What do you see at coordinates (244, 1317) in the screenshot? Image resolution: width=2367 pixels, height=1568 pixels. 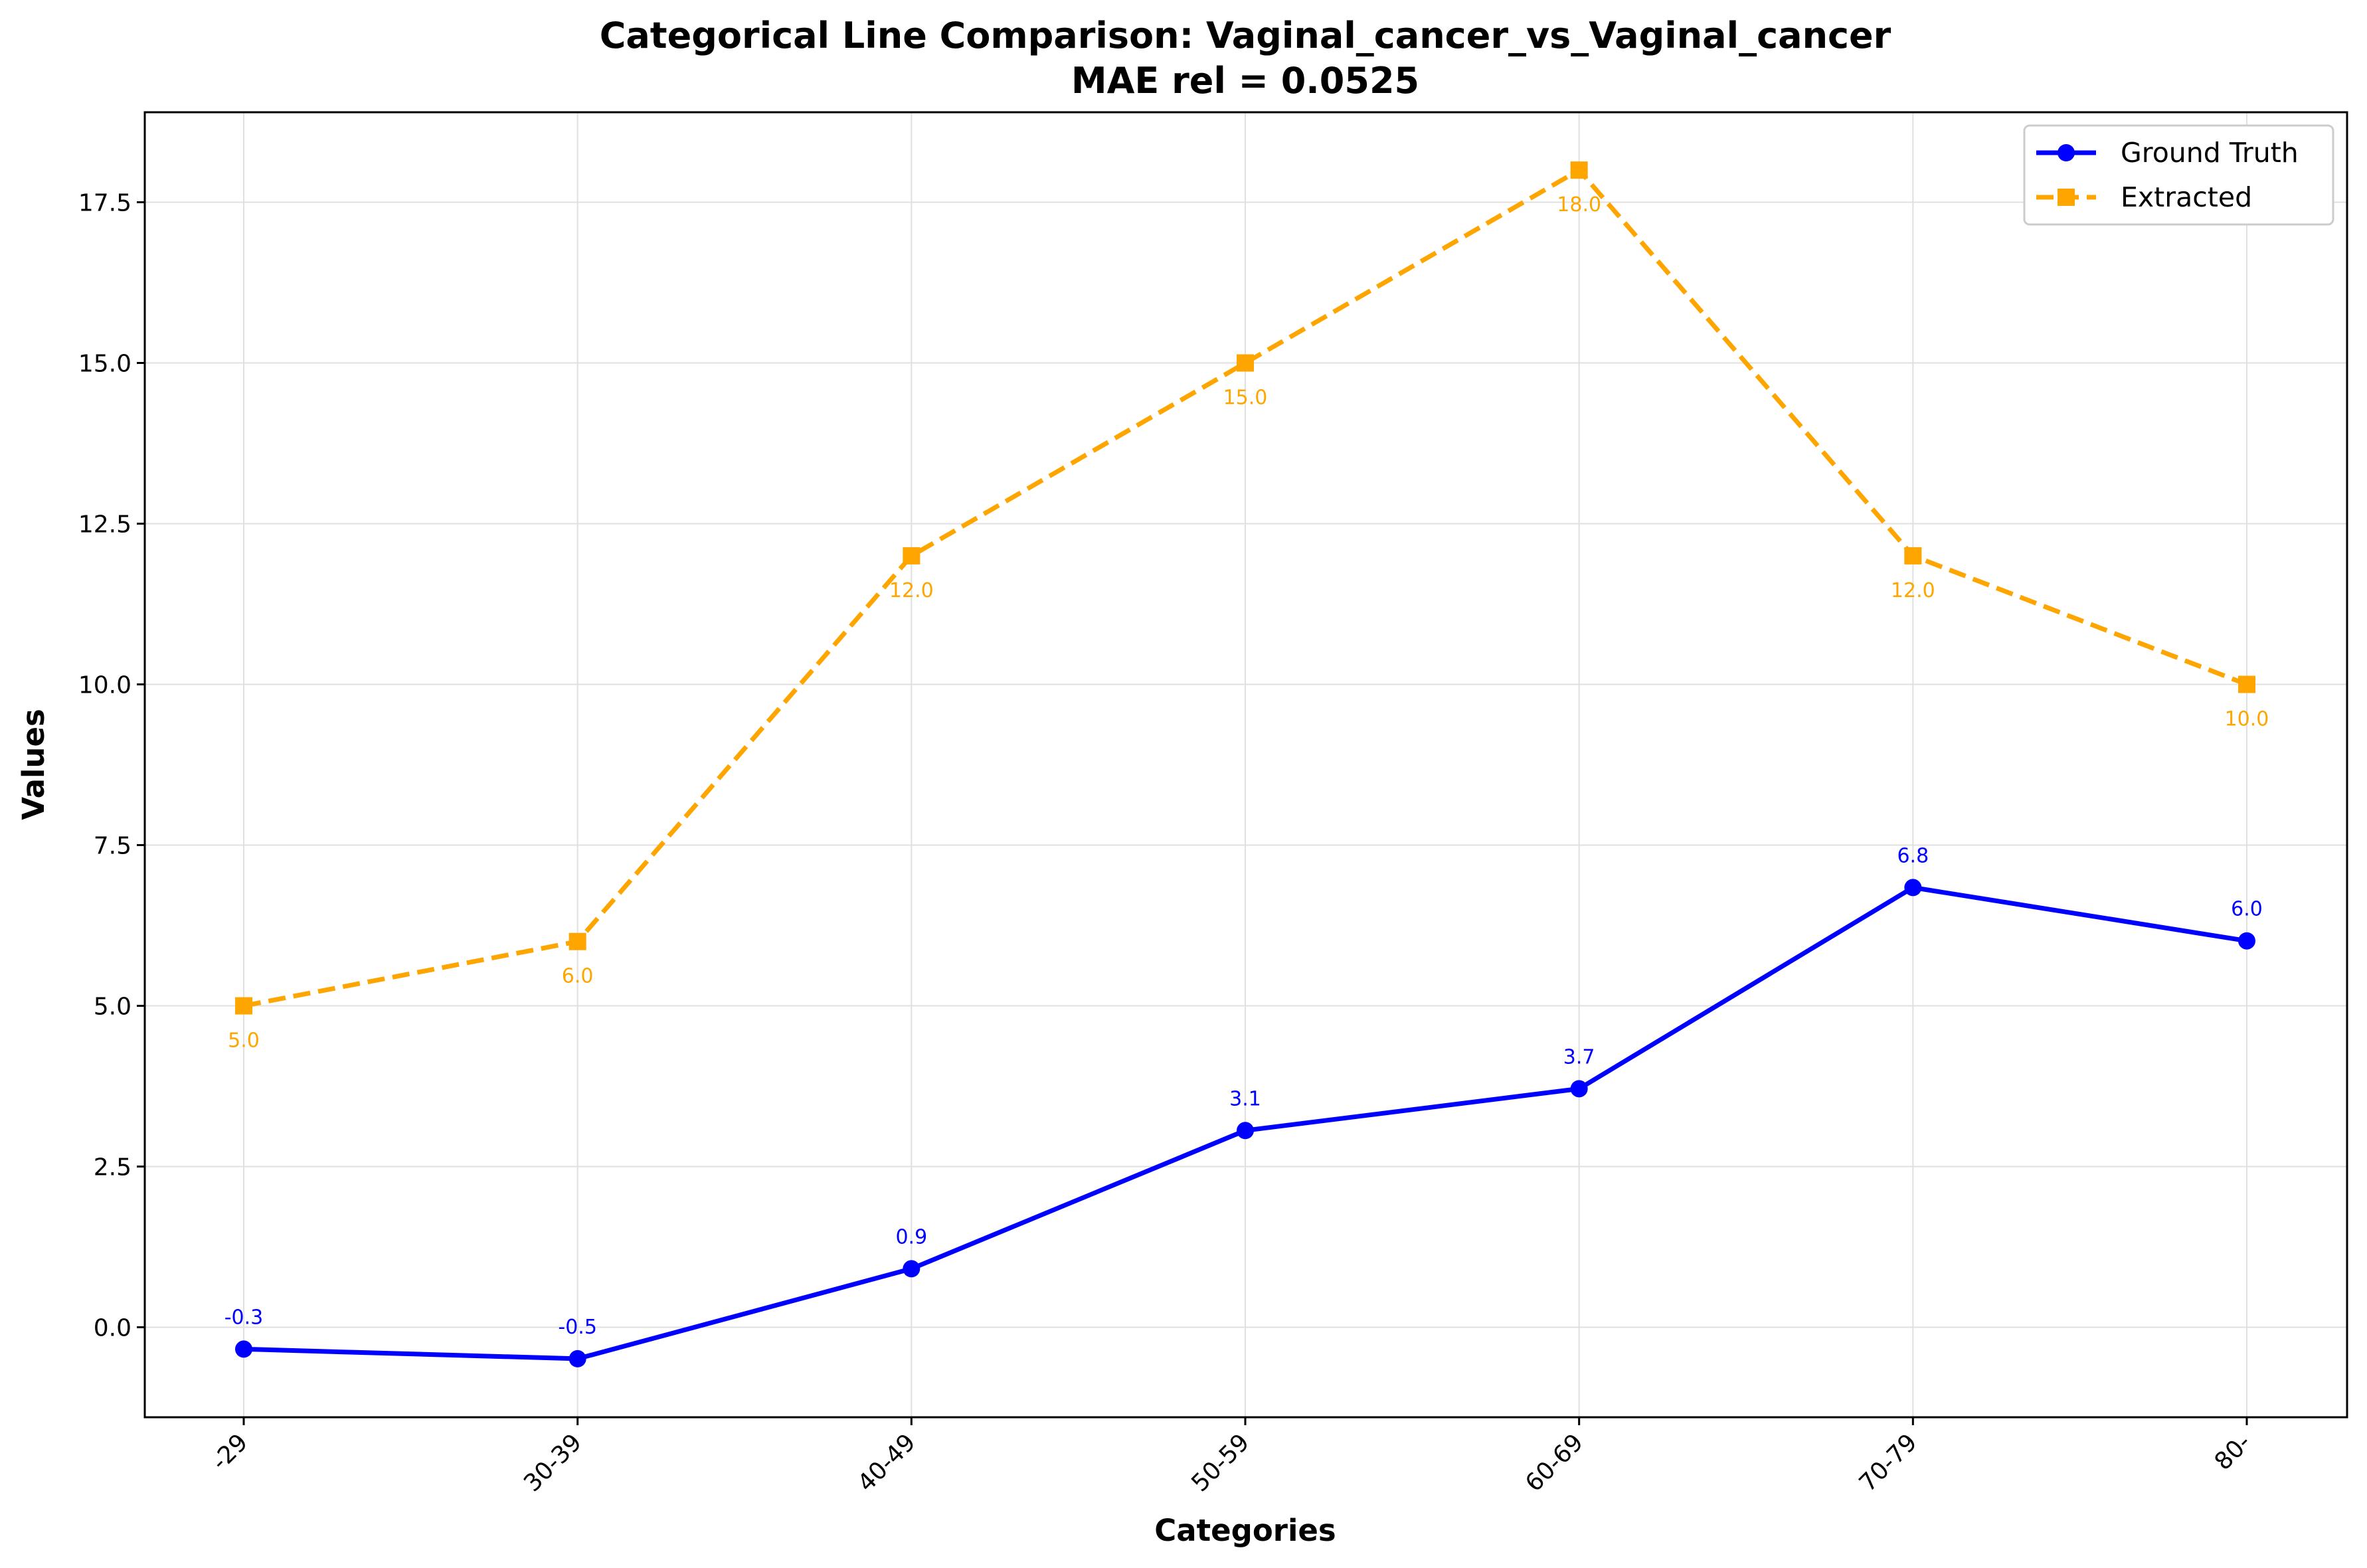 I see `data-label: -0.3` at bounding box center [244, 1317].